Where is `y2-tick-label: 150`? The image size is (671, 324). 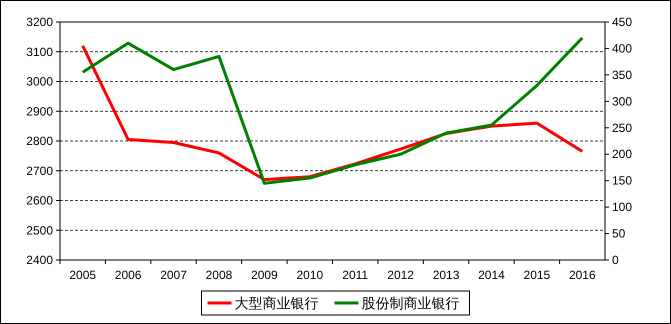
y2-tick-label: 150 is located at coordinates (622, 181).